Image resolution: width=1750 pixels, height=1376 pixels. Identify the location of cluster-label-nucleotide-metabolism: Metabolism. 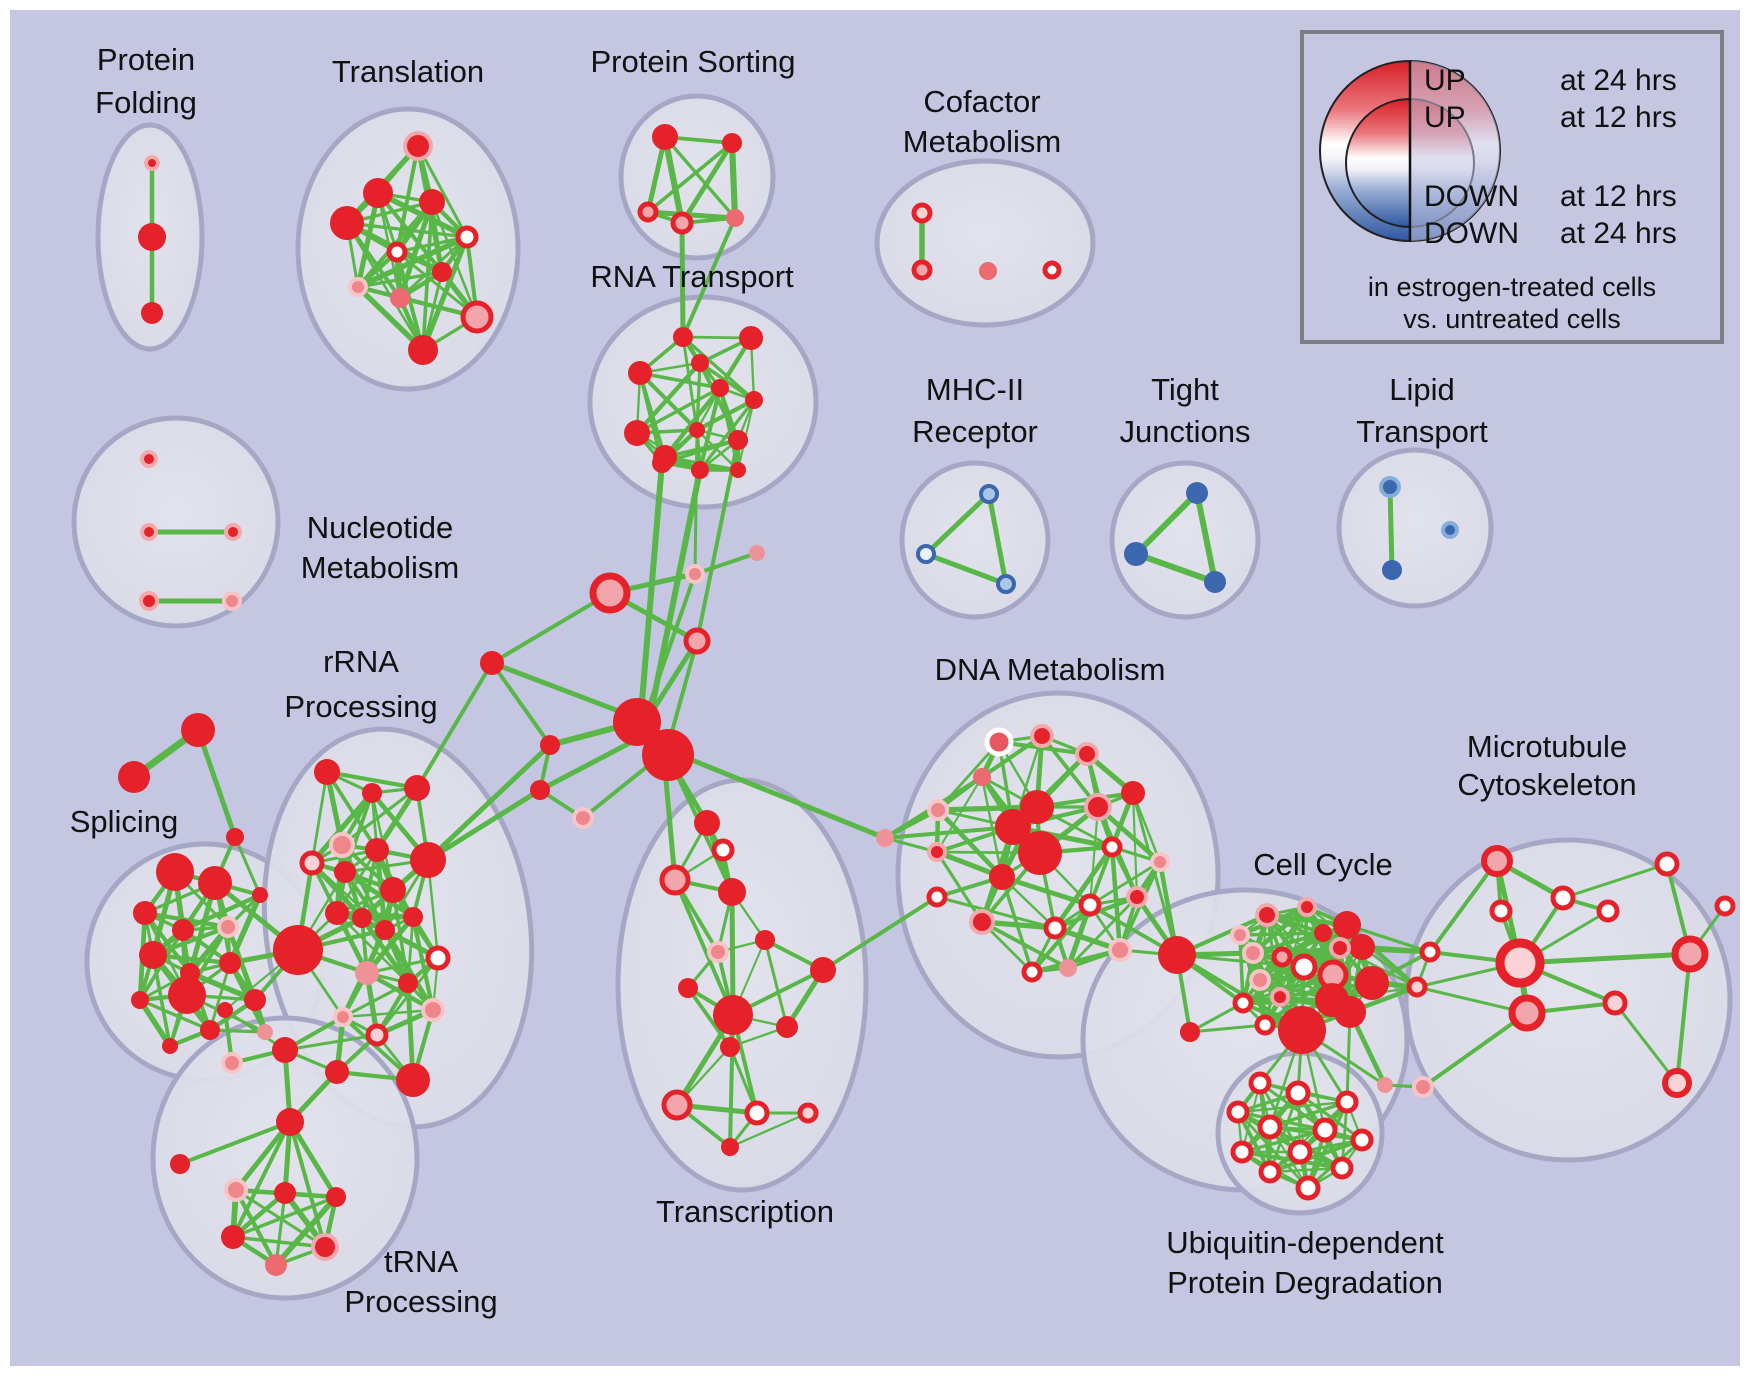
(380, 567).